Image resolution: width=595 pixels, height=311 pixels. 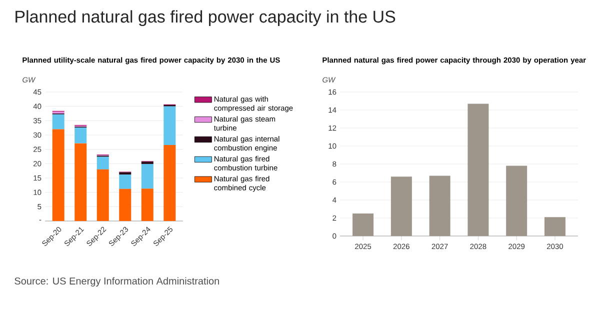 I want to click on chart-title: Planned natural gas fired power capacity in the US, so click(x=206, y=18).